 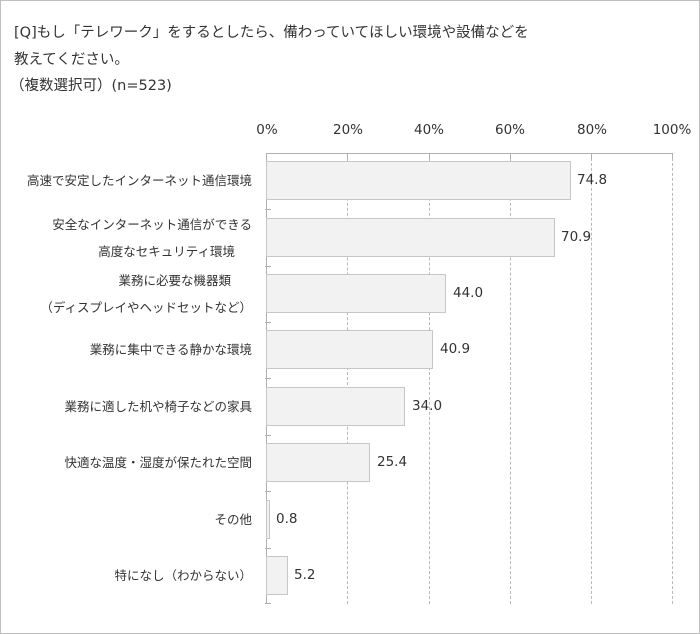 I want to click on category-label-line: 快適な温度・湿度が保たれた空間, so click(x=158, y=462).